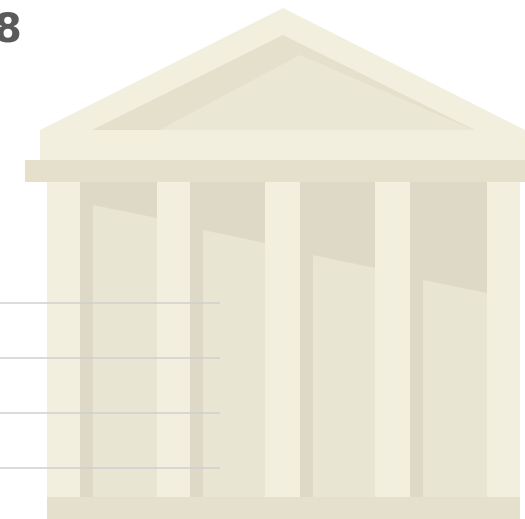 The image size is (525, 519). I want to click on base, so click(283, 508).